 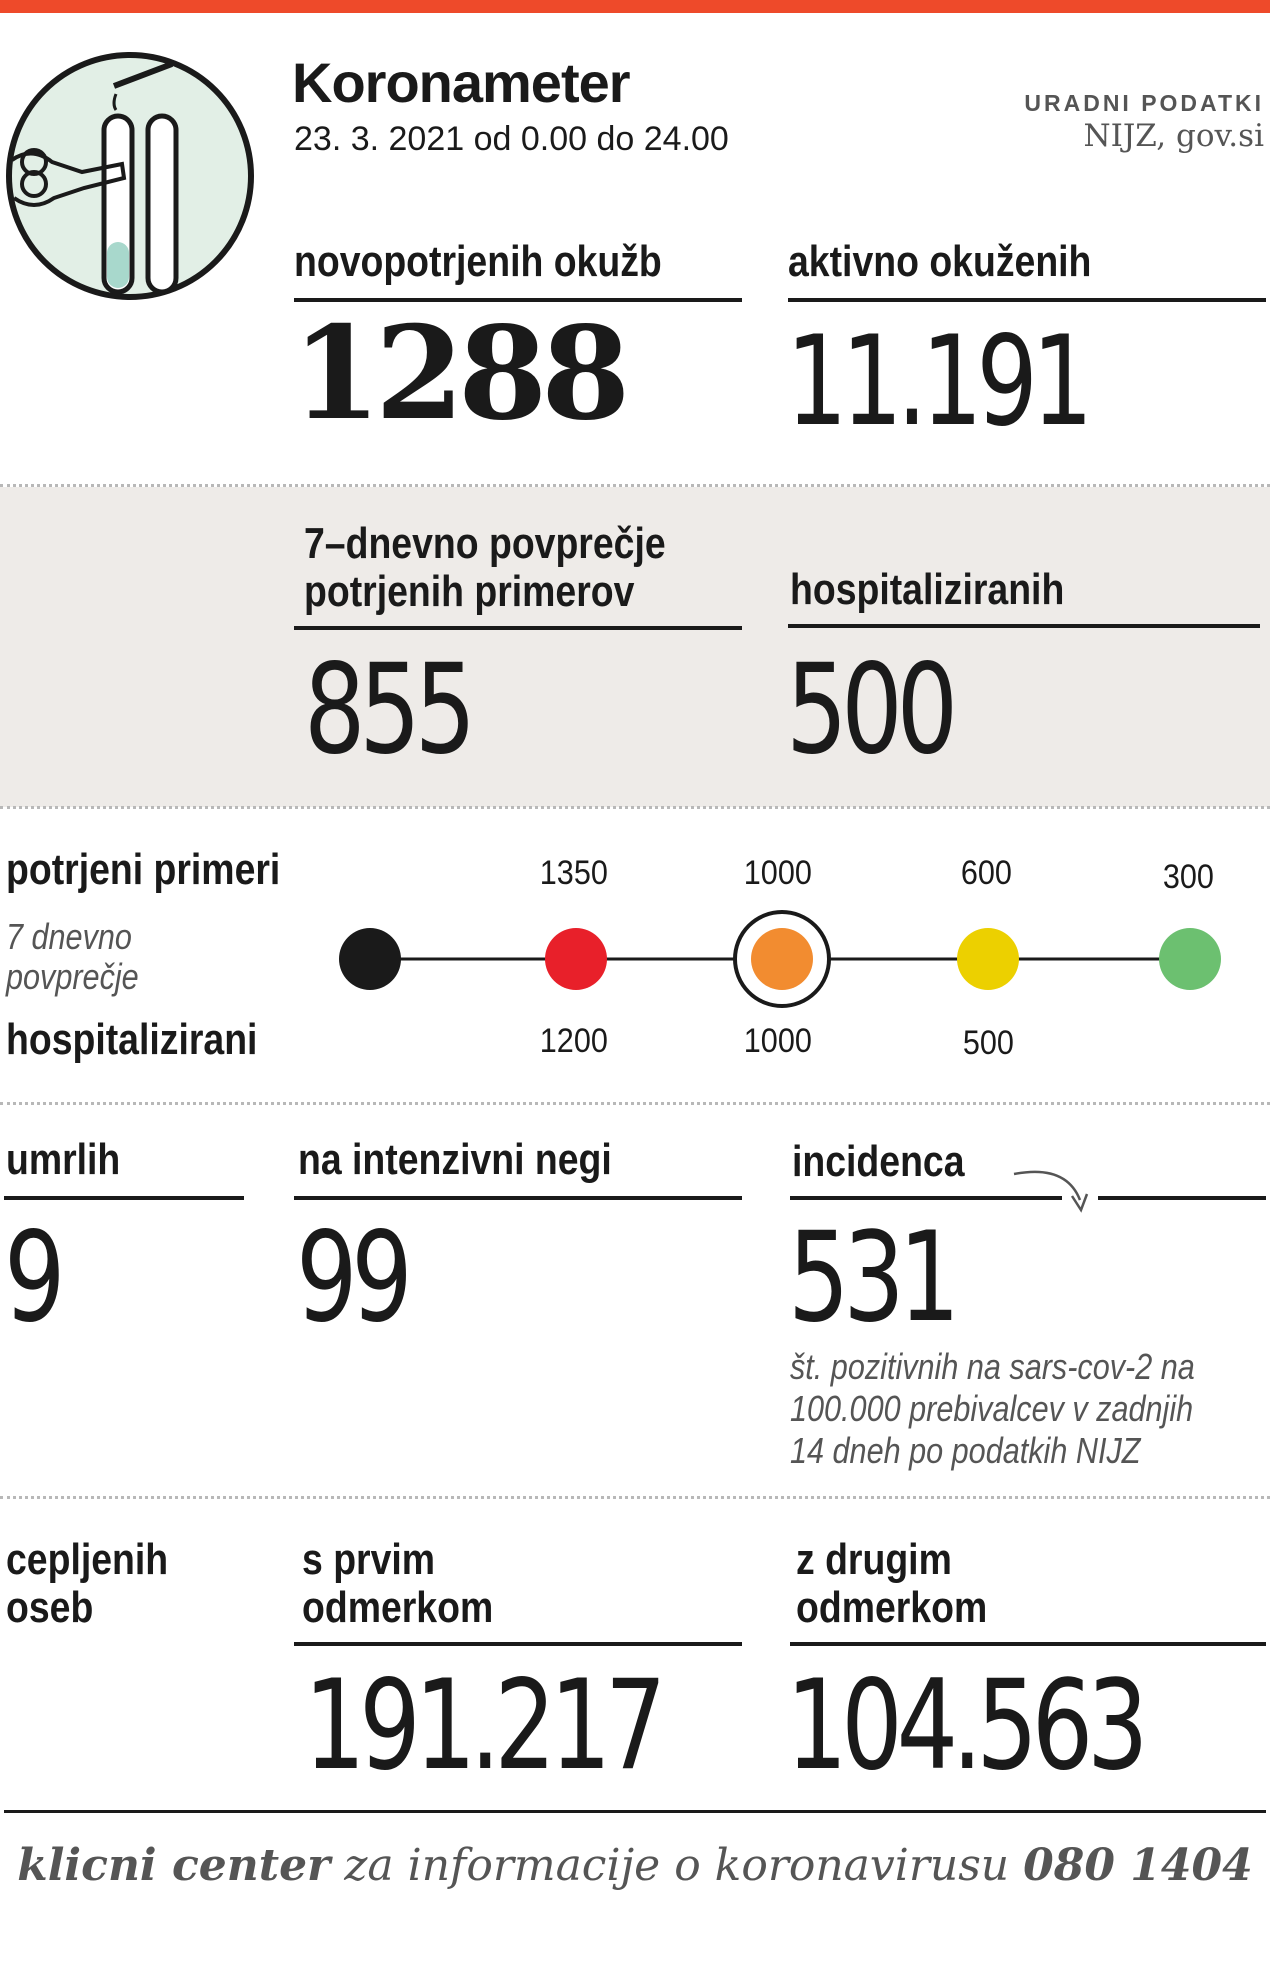 What do you see at coordinates (469, 591) in the screenshot?
I see `avg7-label-line2: potrjenih primerov` at bounding box center [469, 591].